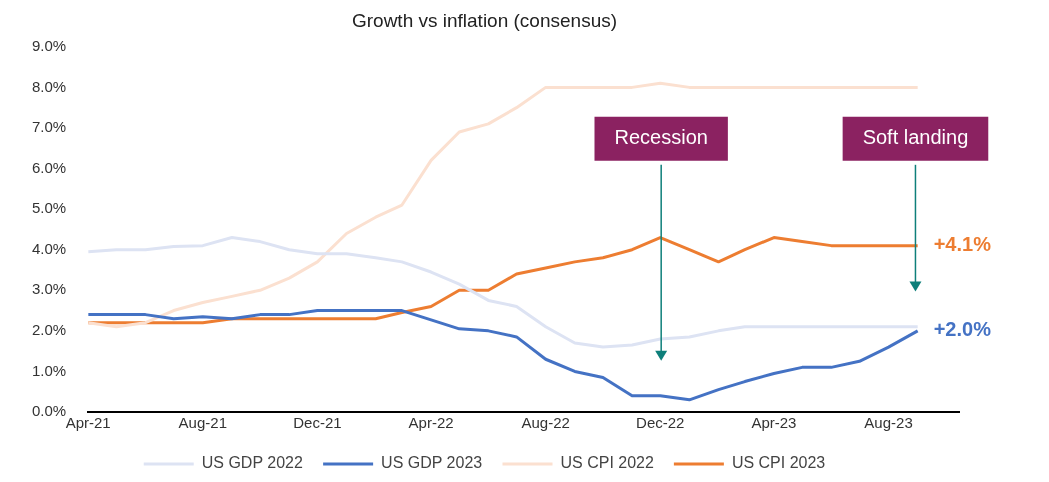 Image resolution: width=1049 pixels, height=482 pixels. Describe the element at coordinates (607, 463) in the screenshot. I see `legend-label: US CPI 2022` at that location.